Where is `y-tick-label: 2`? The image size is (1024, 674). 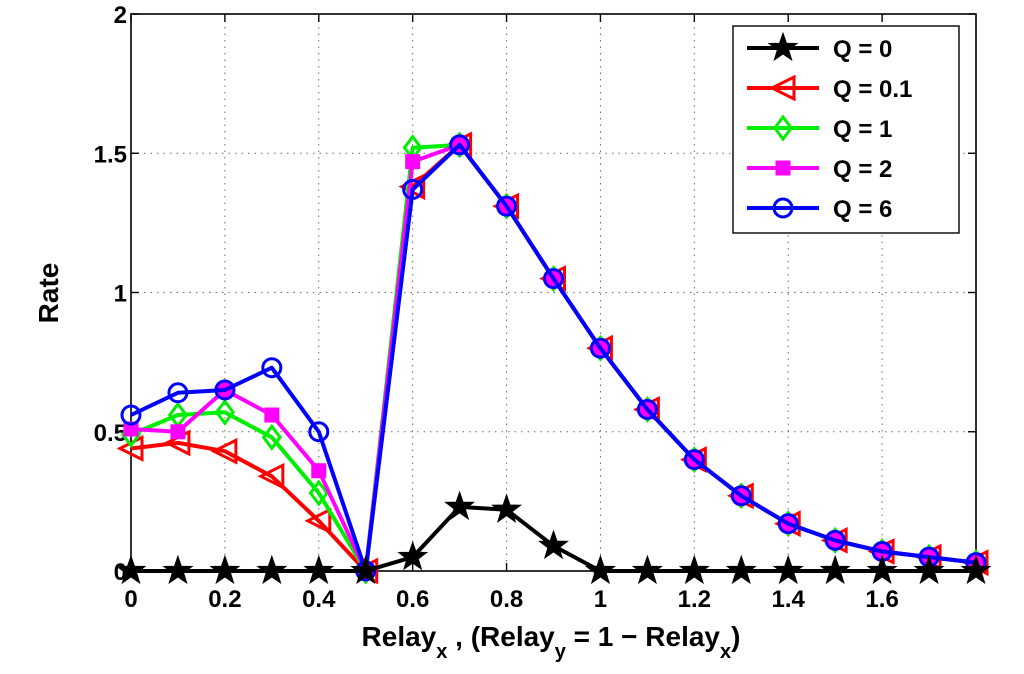 y-tick-label: 2 is located at coordinates (120, 15).